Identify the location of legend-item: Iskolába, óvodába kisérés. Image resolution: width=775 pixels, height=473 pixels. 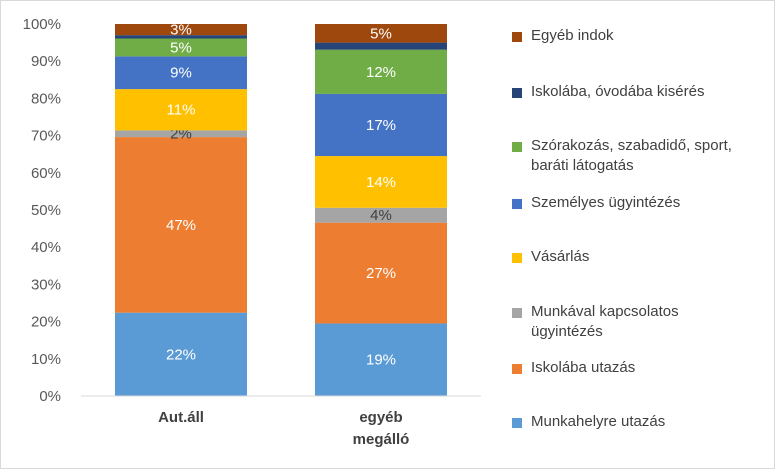
(641, 92).